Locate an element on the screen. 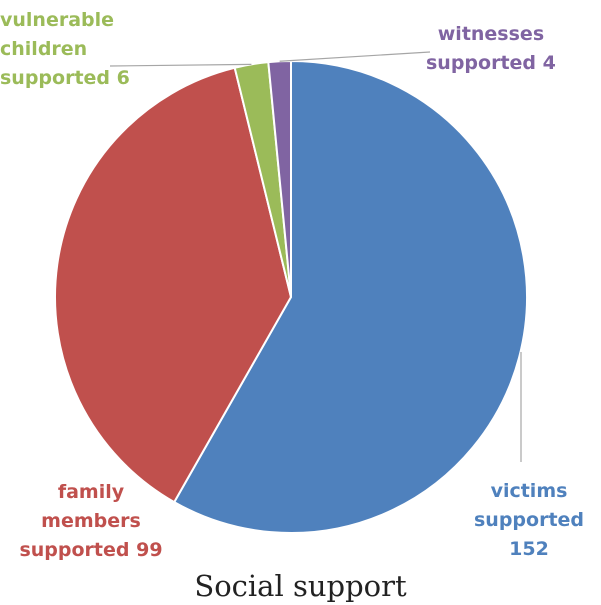  label-line: supported 6 is located at coordinates (65, 78).